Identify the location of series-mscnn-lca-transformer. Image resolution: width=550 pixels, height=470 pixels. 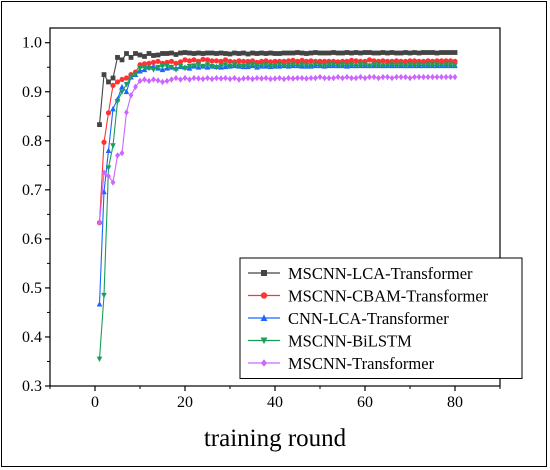
(277, 89).